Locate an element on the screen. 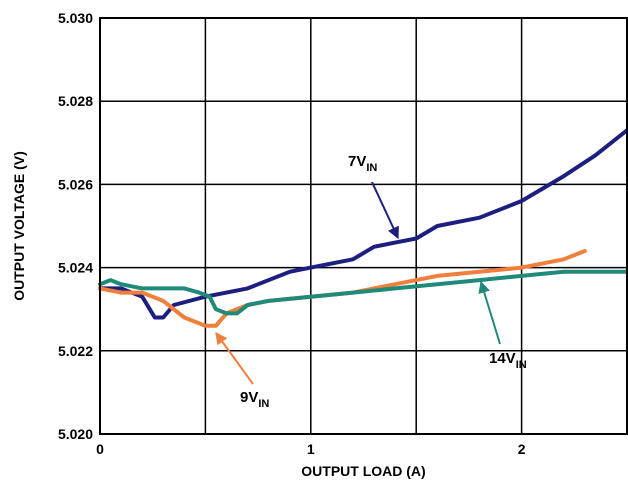 Image resolution: width=628 pixels, height=485 pixels. annotation-arrow-7v is located at coordinates (385, 210).